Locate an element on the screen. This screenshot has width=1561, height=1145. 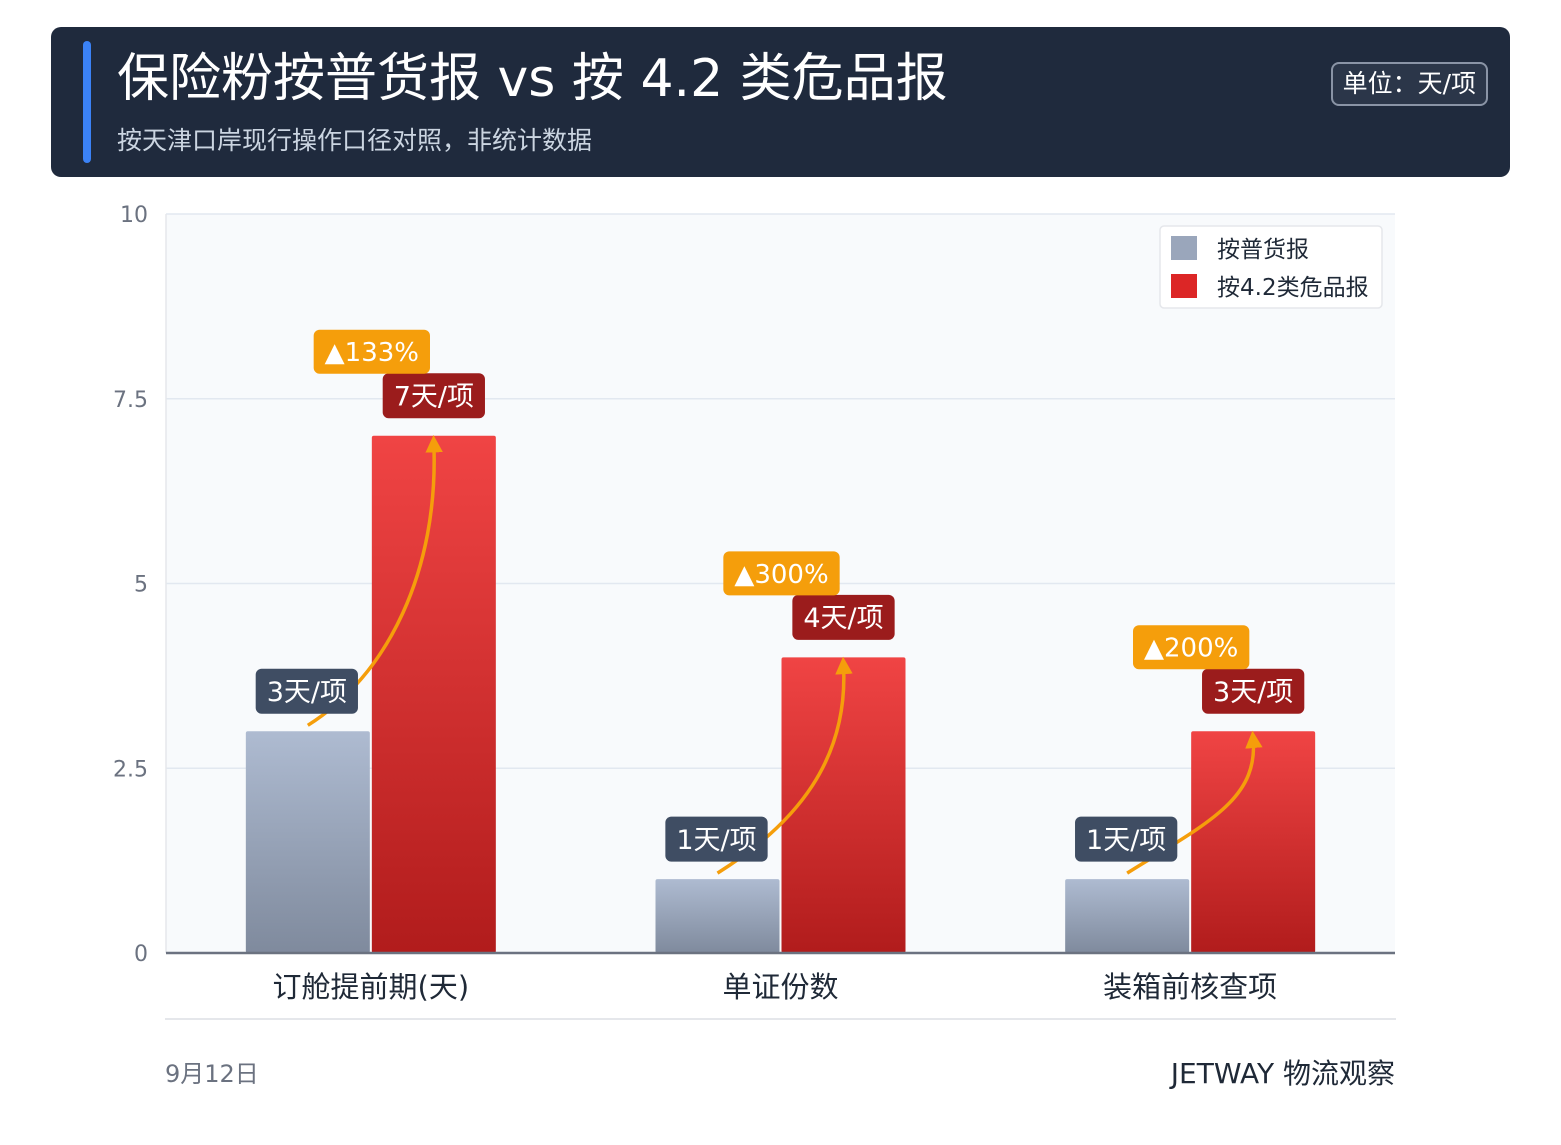
increase-badge-0-text: ▲133% is located at coordinates (372, 353).